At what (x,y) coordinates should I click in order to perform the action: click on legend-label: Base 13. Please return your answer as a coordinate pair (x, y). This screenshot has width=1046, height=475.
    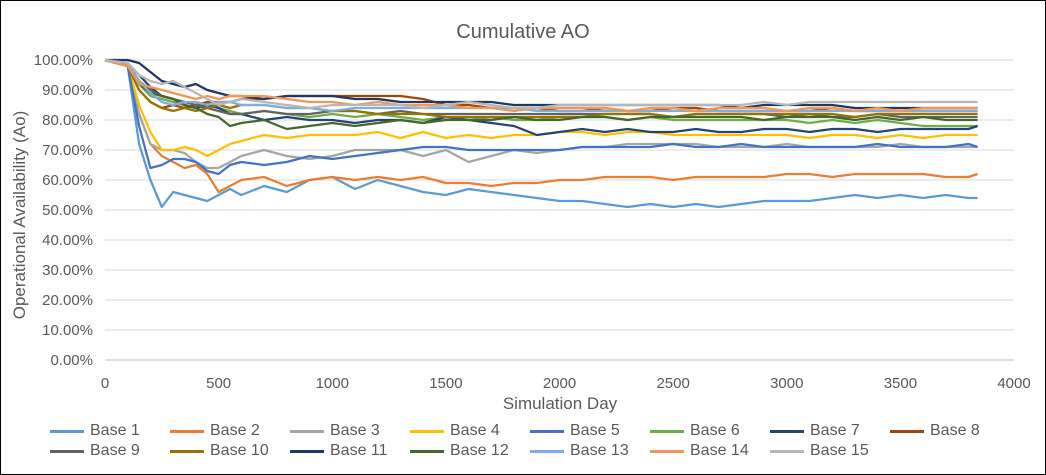
    Looking at the image, I should click on (599, 450).